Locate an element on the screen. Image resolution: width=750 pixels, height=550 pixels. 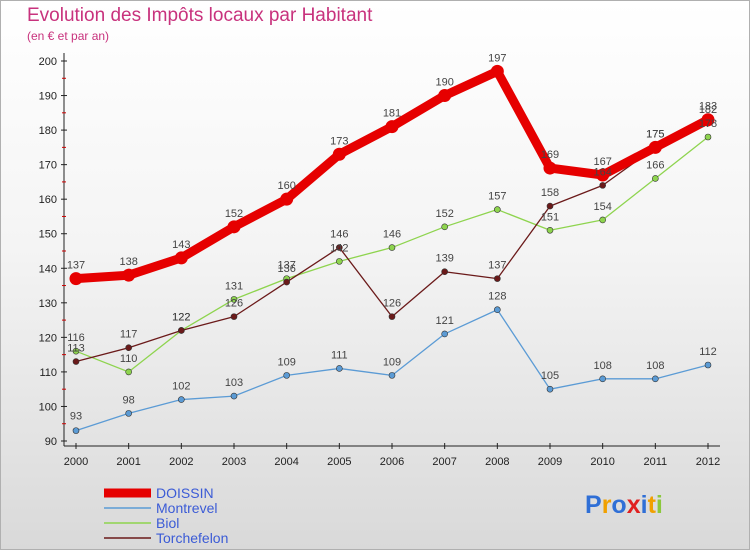
data-label: 157 is located at coordinates (497, 197).